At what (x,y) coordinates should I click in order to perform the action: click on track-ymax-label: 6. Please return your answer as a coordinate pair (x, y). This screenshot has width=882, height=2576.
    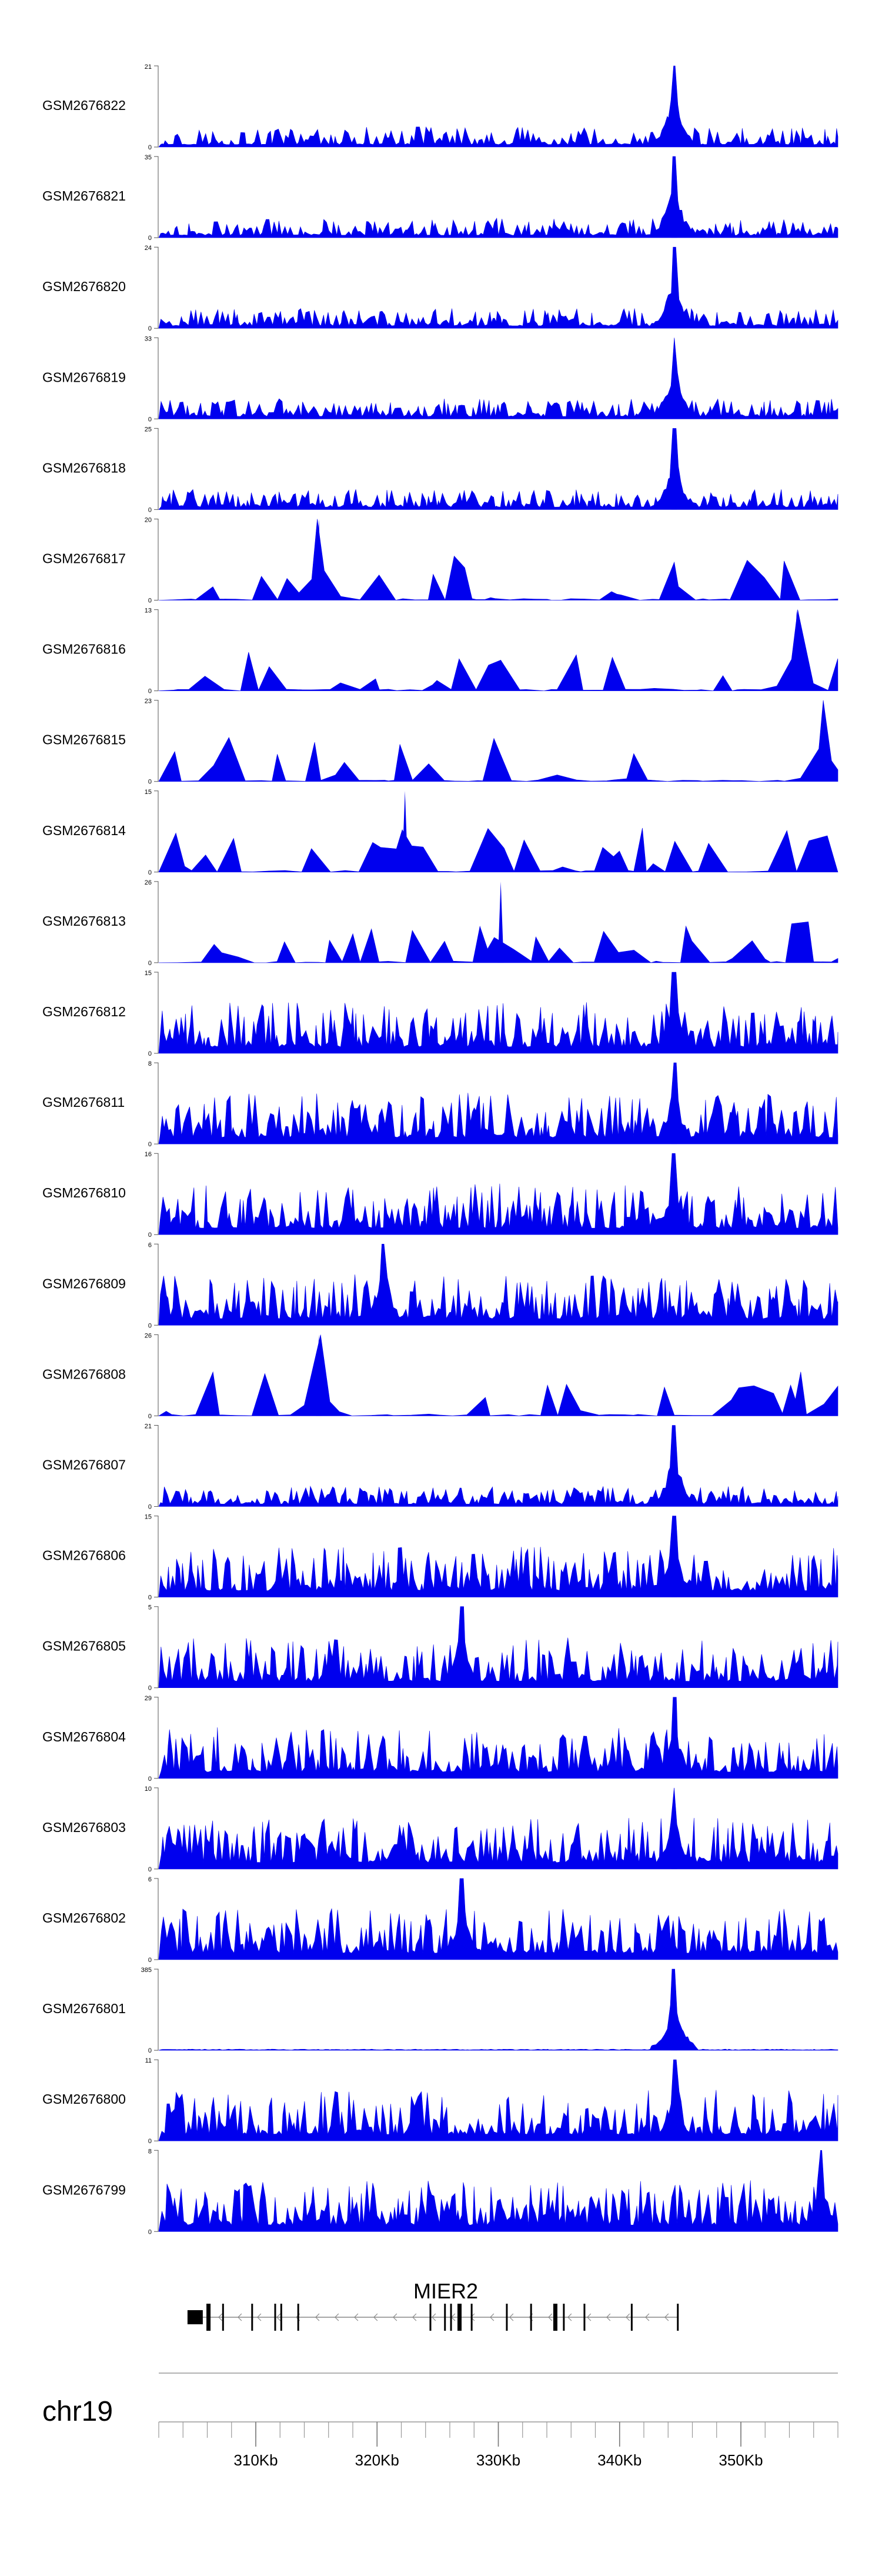
    Looking at the image, I should click on (150, 1245).